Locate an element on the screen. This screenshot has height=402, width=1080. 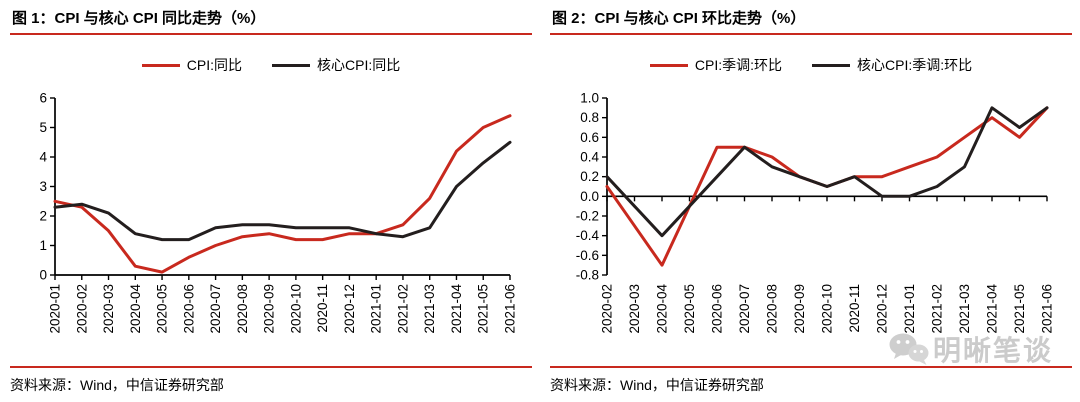
figure-2-legend: CPI:季调:环比 核心CPI:季调:环比 is located at coordinates (811, 65).